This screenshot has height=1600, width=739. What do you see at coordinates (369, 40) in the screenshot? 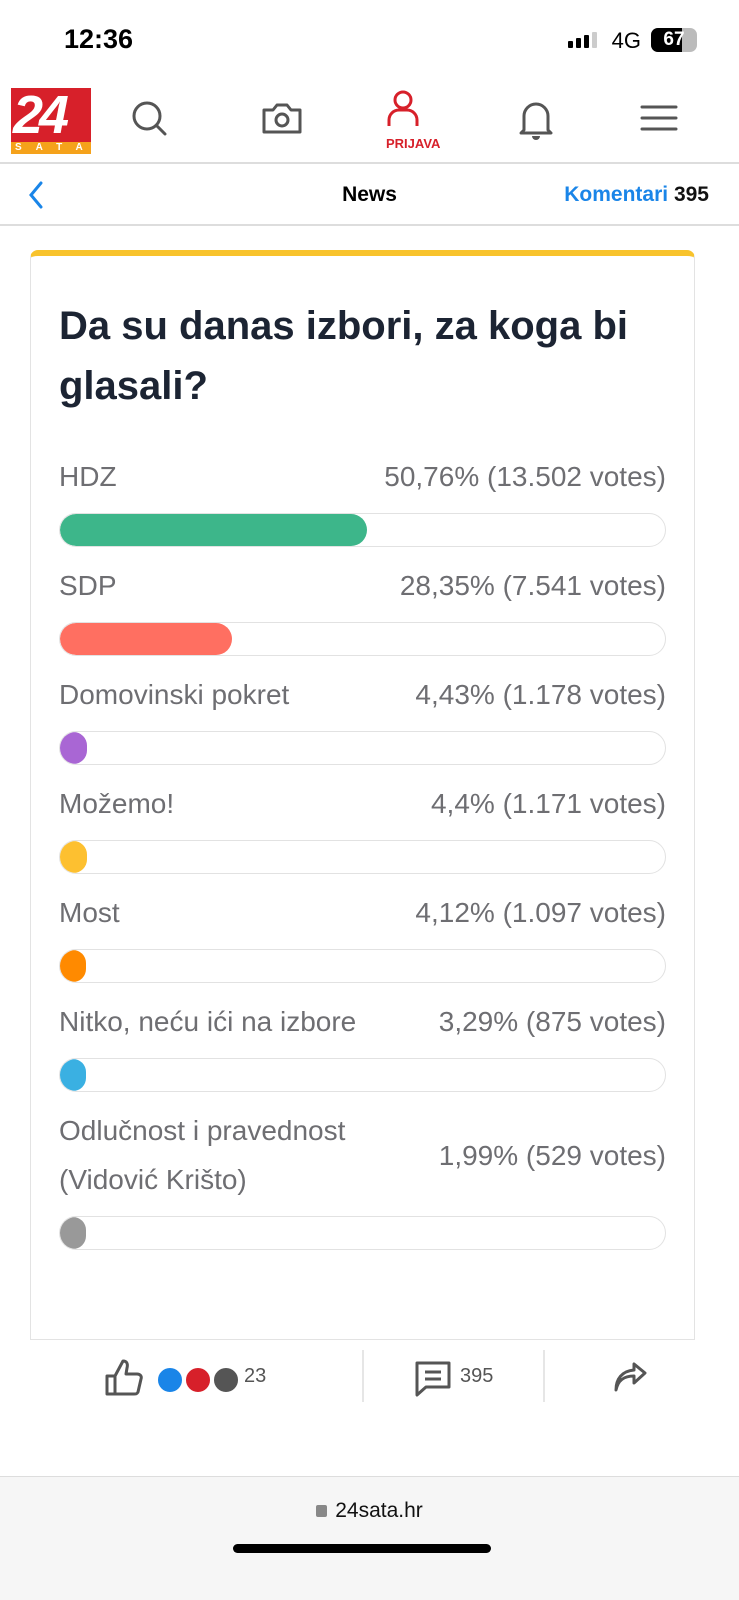
I see `status-bar: 12:36 4G 67` at bounding box center [369, 40].